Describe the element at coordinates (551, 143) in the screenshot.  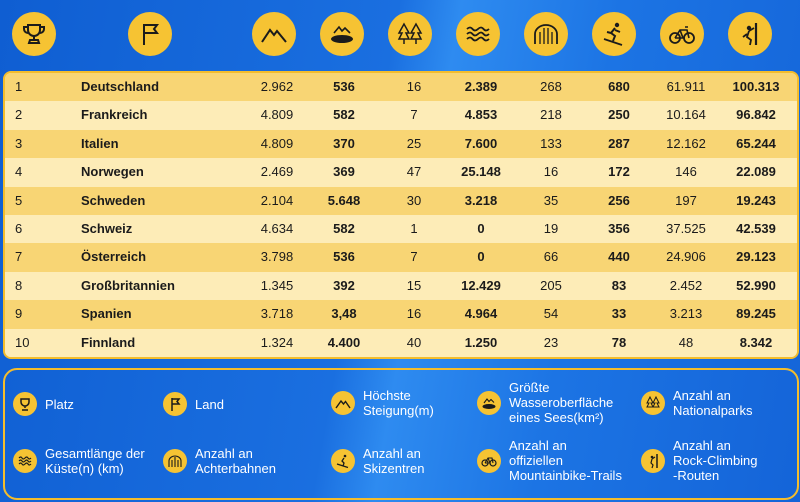
I see `cell-achterbahnen: 133` at that location.